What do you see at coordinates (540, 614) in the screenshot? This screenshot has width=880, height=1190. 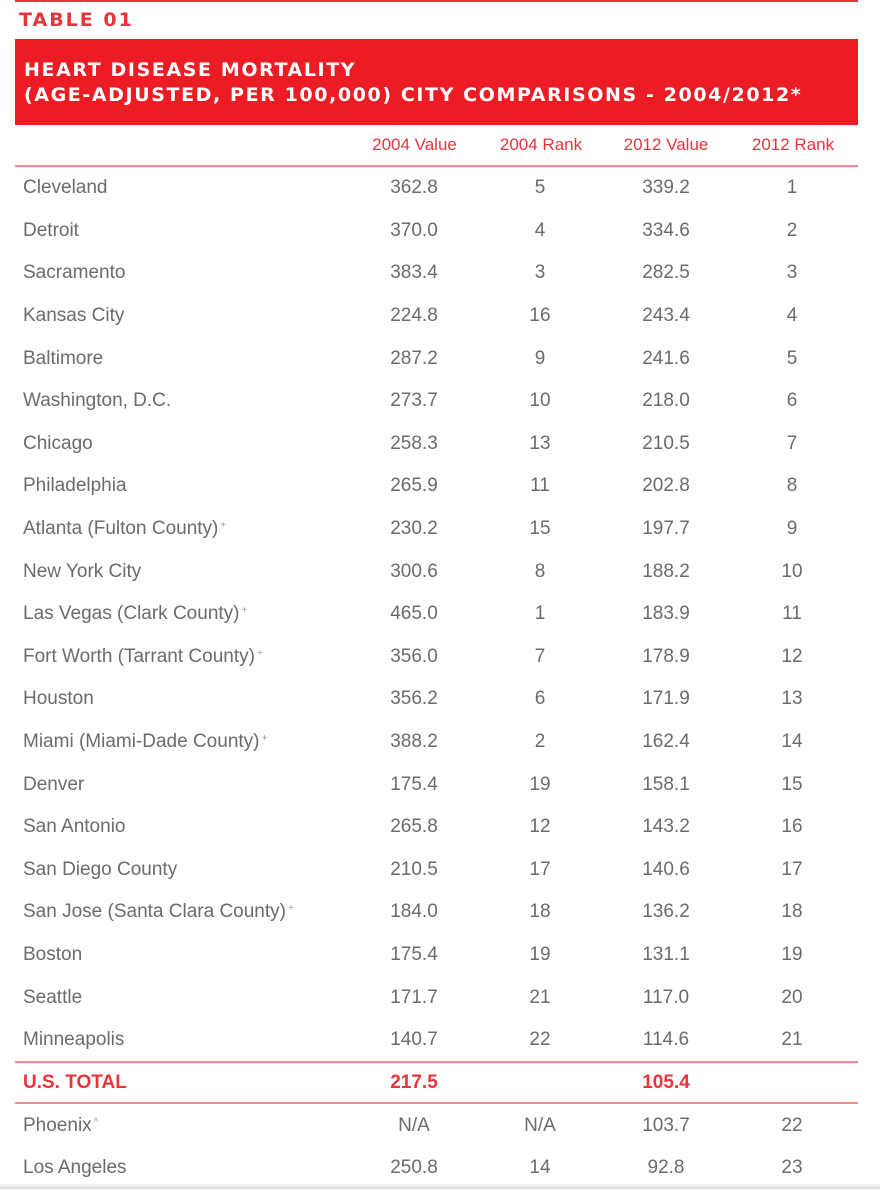 I see `rank-2004: 1` at bounding box center [540, 614].